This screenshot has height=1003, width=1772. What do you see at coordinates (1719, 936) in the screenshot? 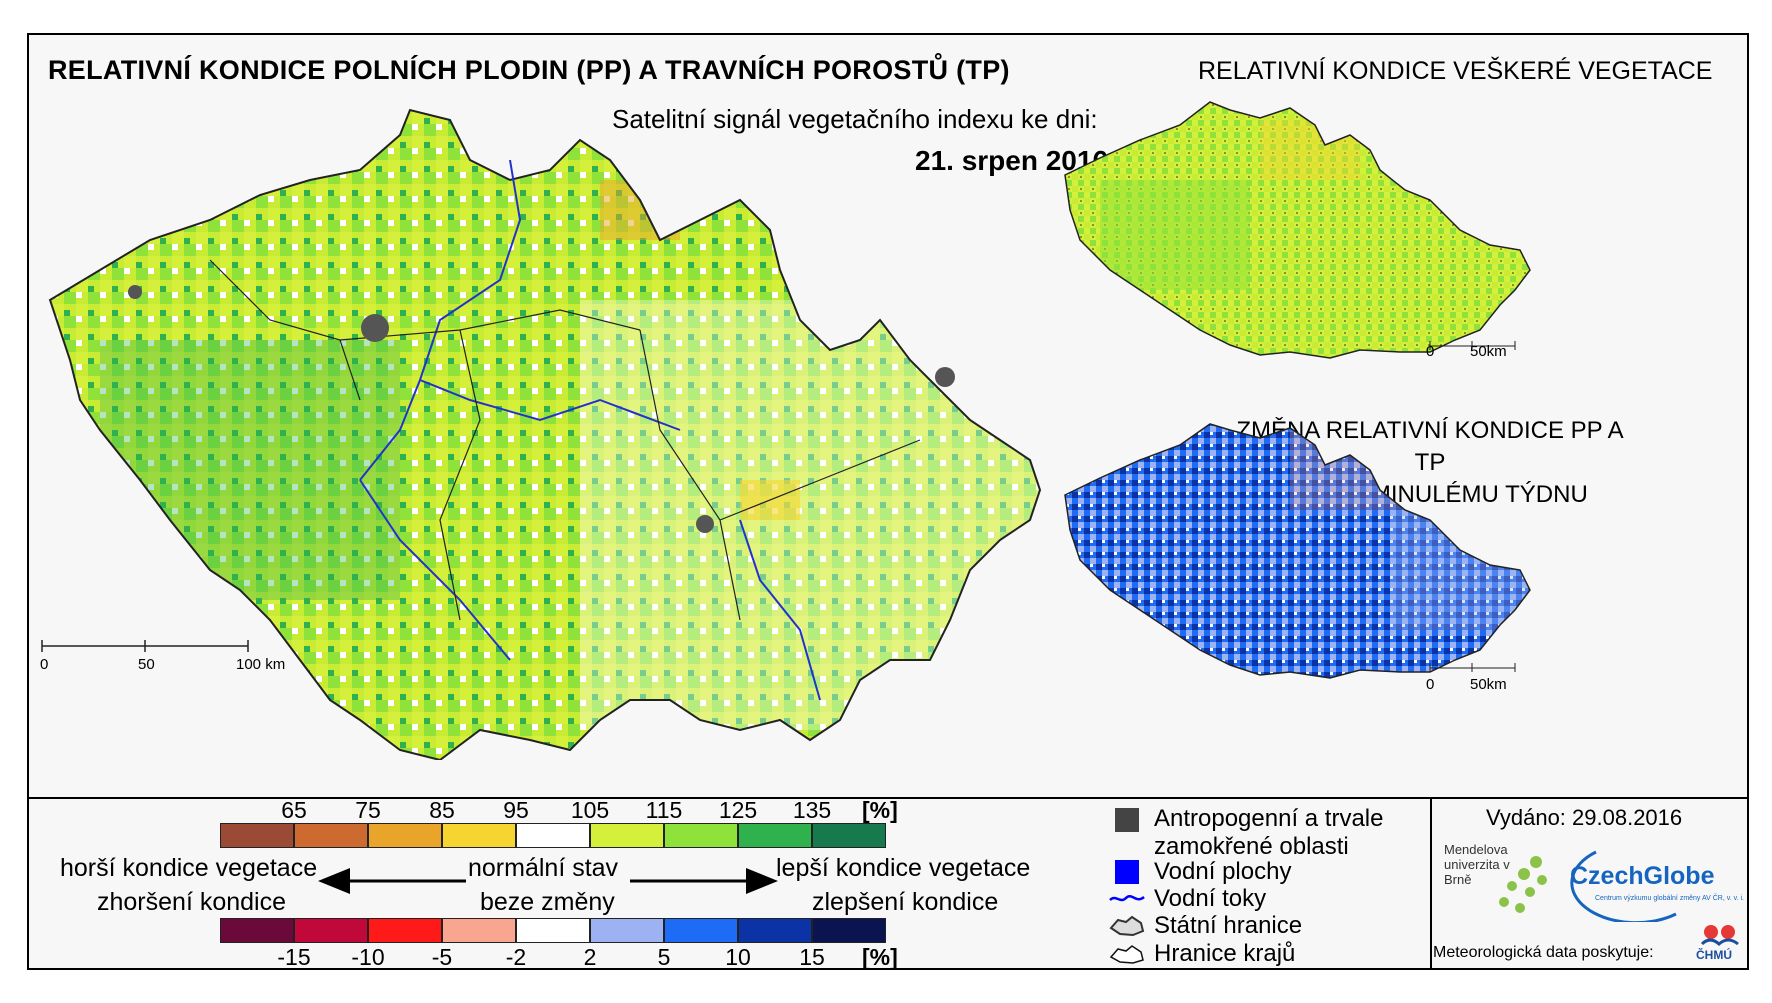
I see `chmu-logo-icon` at bounding box center [1719, 936].